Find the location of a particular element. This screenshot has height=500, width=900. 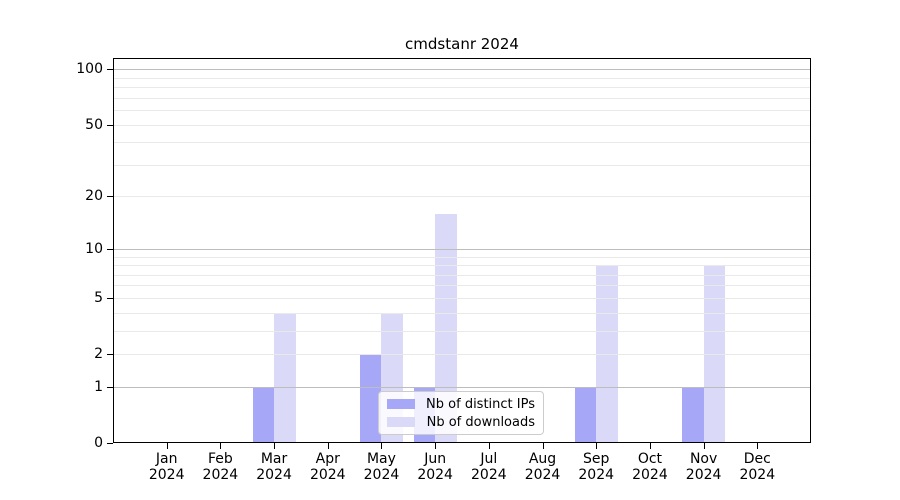

month-label: Sep is located at coordinates (596, 459).